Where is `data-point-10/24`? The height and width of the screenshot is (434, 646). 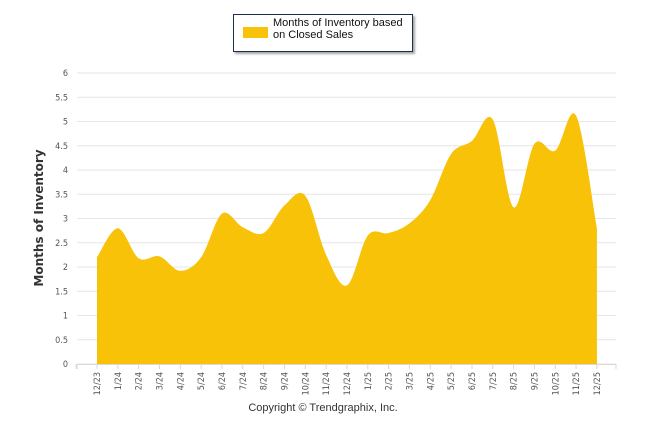
data-point-10/24 is located at coordinates (305, 196).